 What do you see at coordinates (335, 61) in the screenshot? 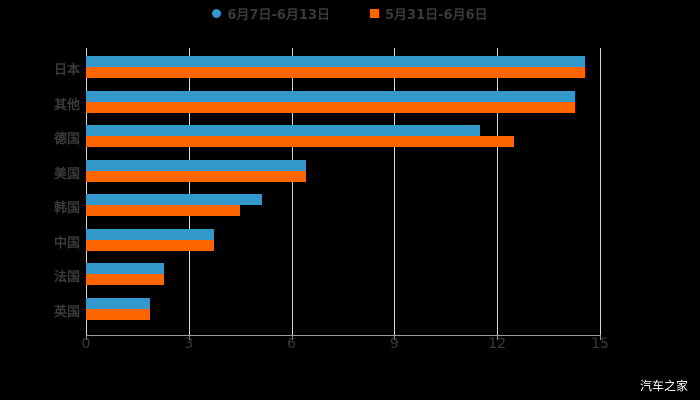
I see `bar-日本-series-0` at bounding box center [335, 61].